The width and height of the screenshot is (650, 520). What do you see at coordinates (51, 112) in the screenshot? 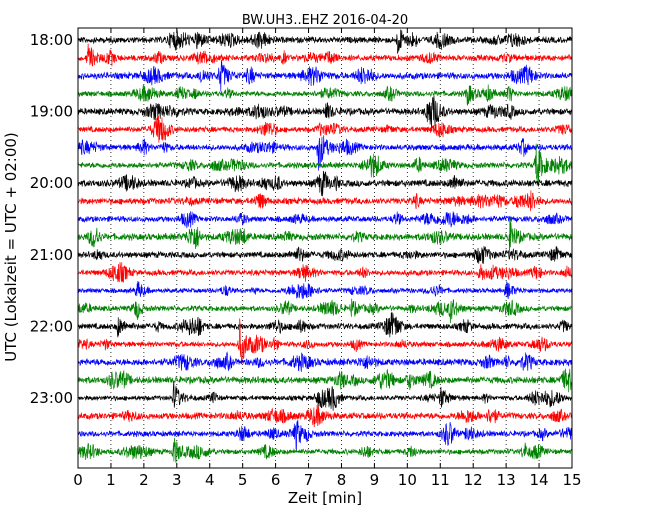
I see `y-tick-label: 19:00` at bounding box center [51, 112].